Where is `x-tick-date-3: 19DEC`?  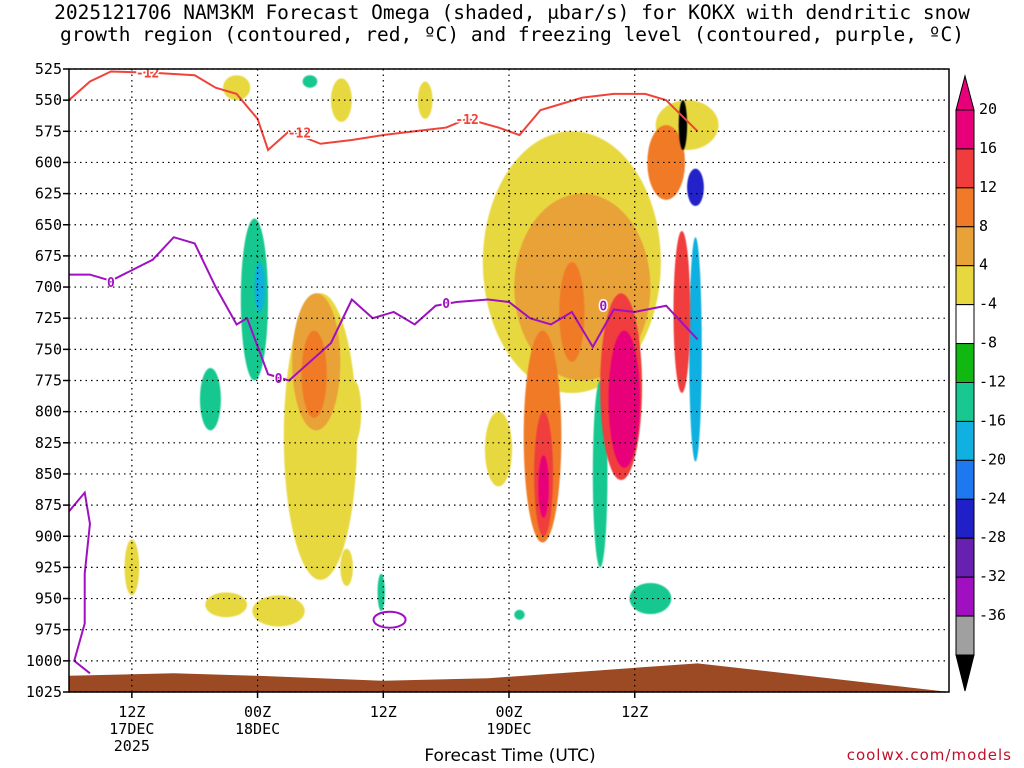 x-tick-date-3: 19DEC is located at coordinates (508, 729).